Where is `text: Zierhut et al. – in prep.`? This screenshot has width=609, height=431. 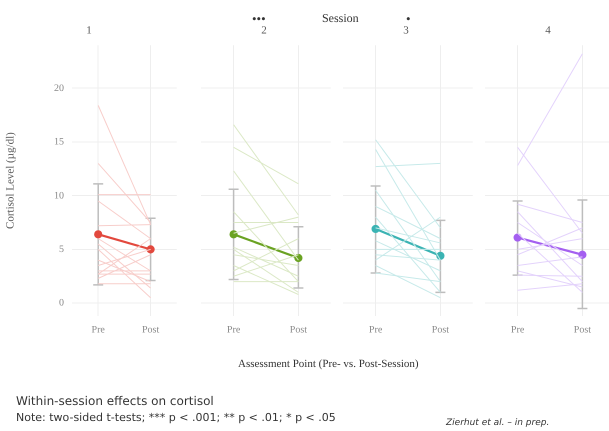
text: Zierhut et al. – in prep. is located at coordinates (498, 423).